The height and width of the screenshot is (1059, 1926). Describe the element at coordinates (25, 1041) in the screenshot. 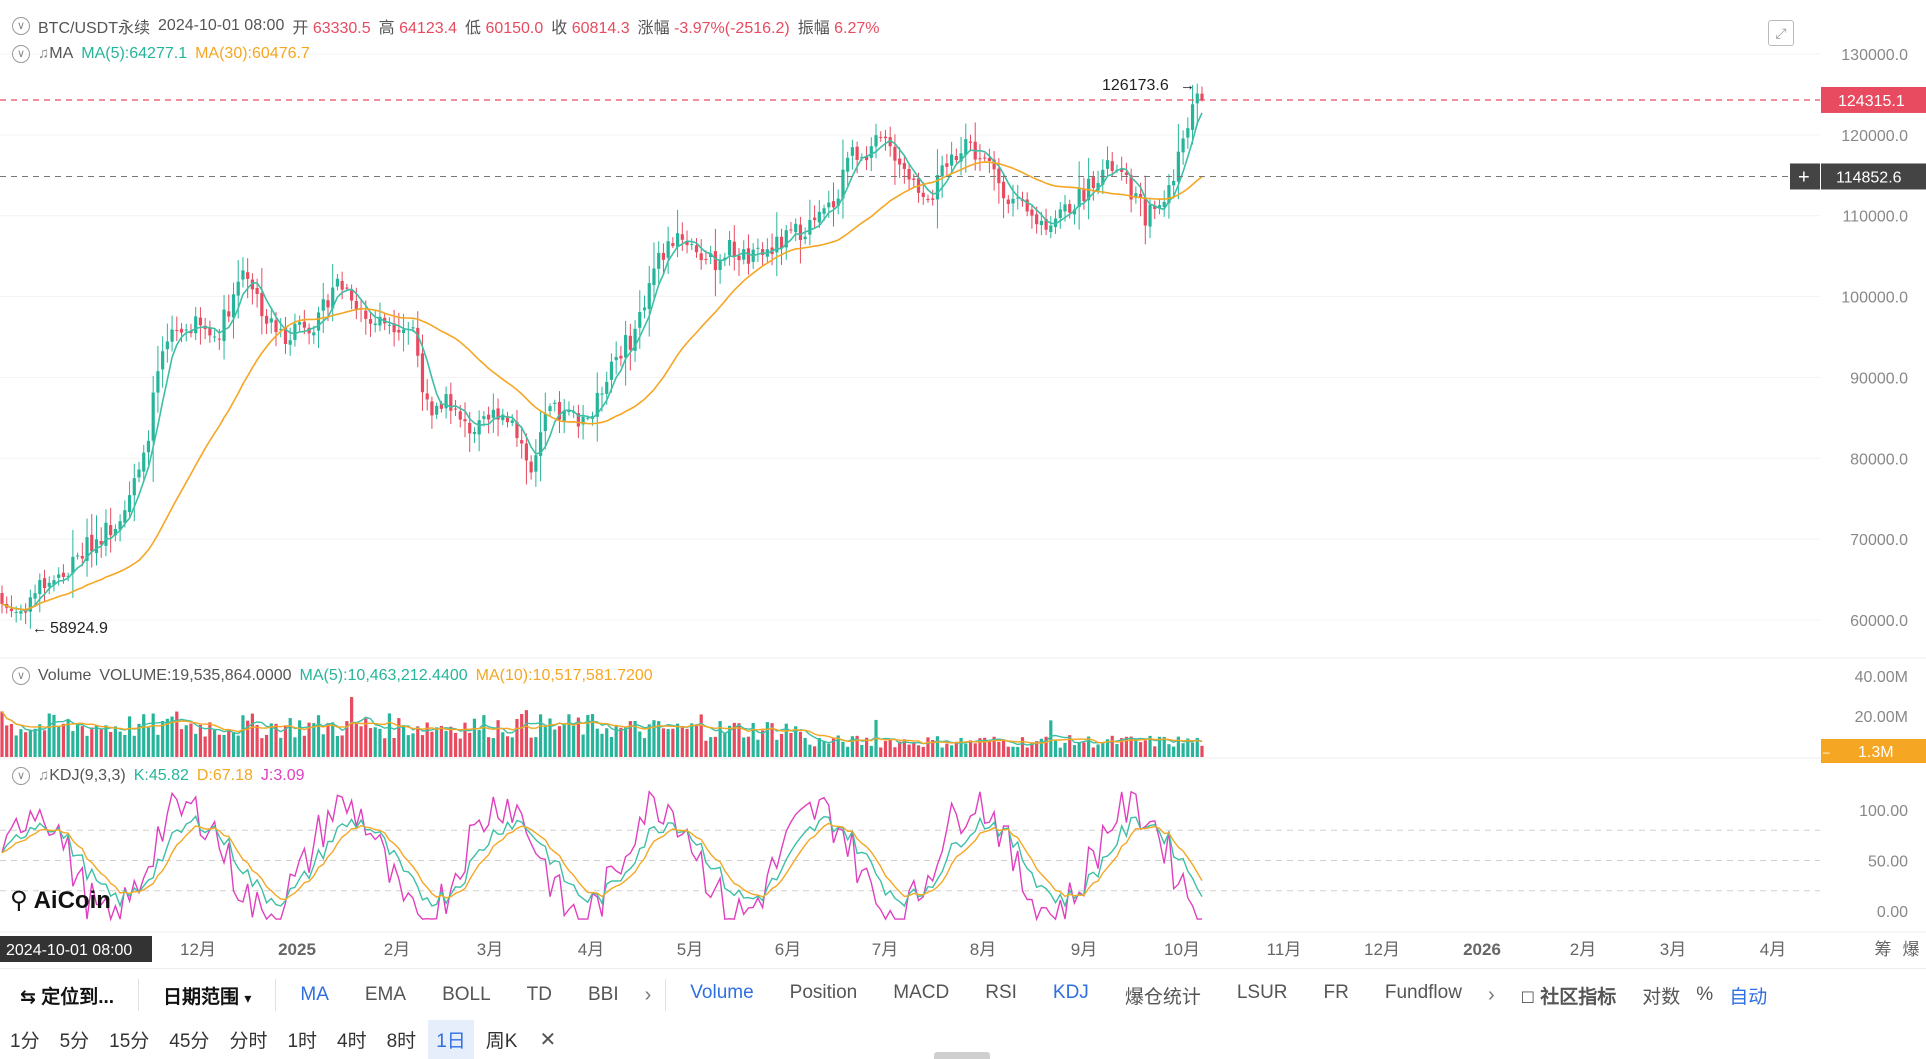

I see `timeframe-button: 1分` at that location.